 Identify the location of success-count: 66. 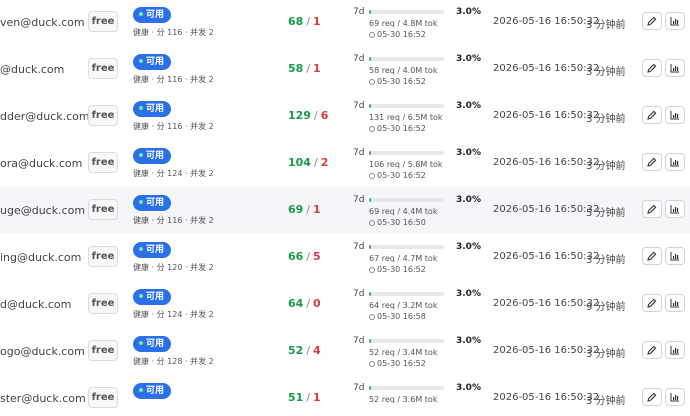
(296, 256).